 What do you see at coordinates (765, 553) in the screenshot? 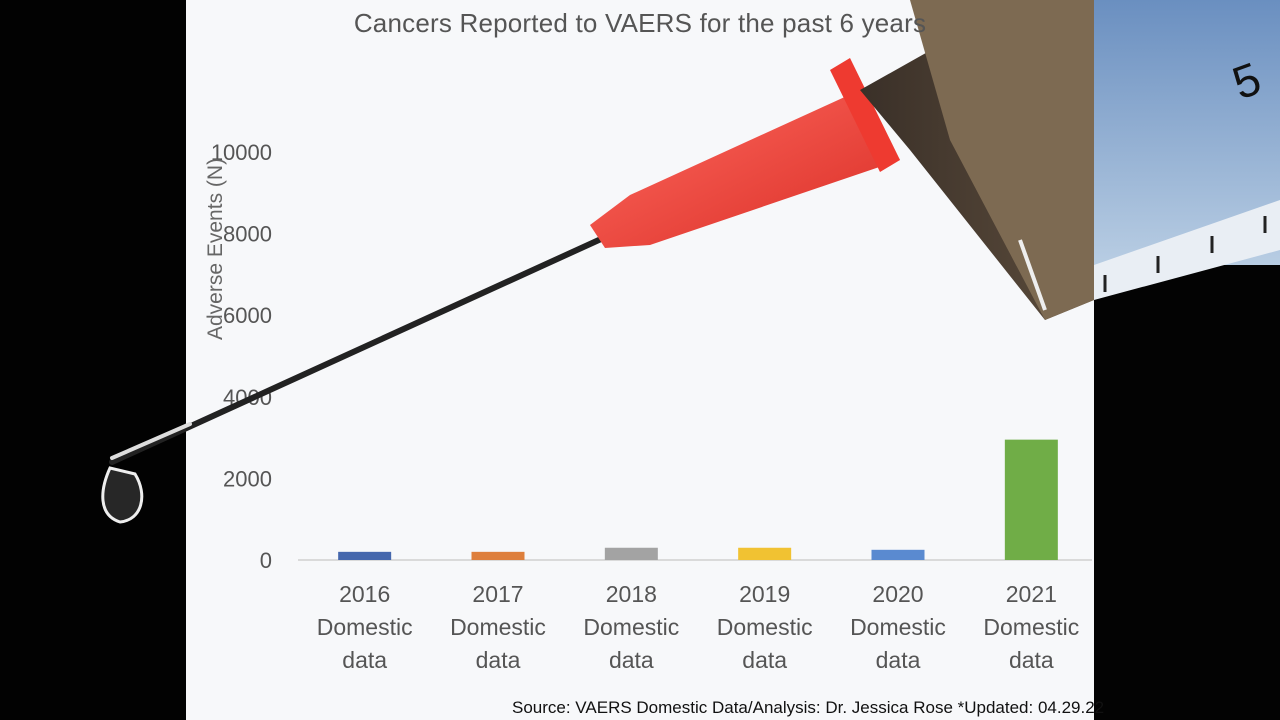
I see `bar-2019` at bounding box center [765, 553].